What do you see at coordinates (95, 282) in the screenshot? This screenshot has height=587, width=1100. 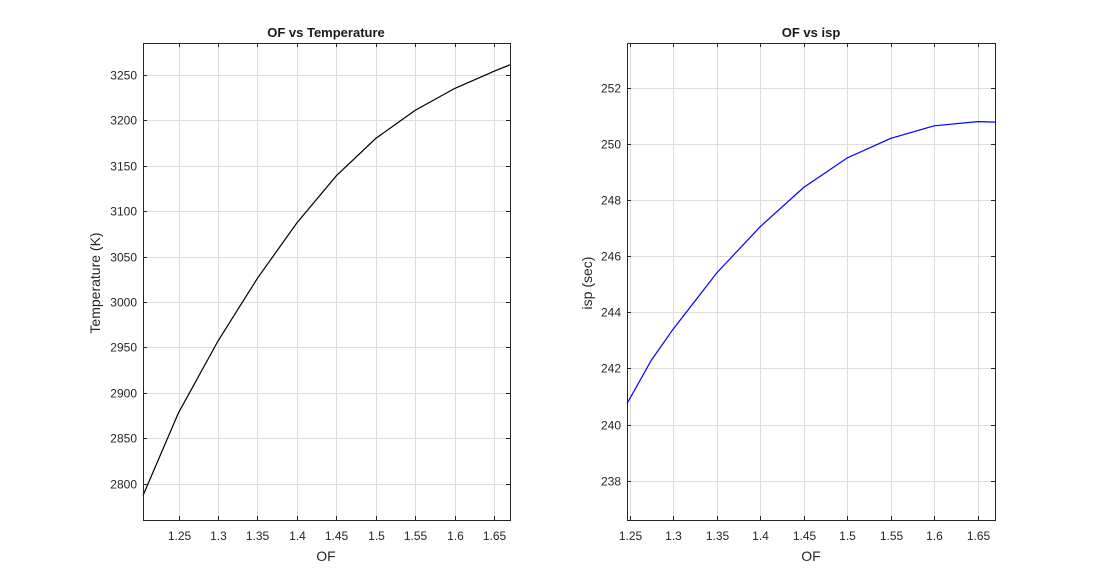 I see `y-axis-label: Temperature (K)` at bounding box center [95, 282].